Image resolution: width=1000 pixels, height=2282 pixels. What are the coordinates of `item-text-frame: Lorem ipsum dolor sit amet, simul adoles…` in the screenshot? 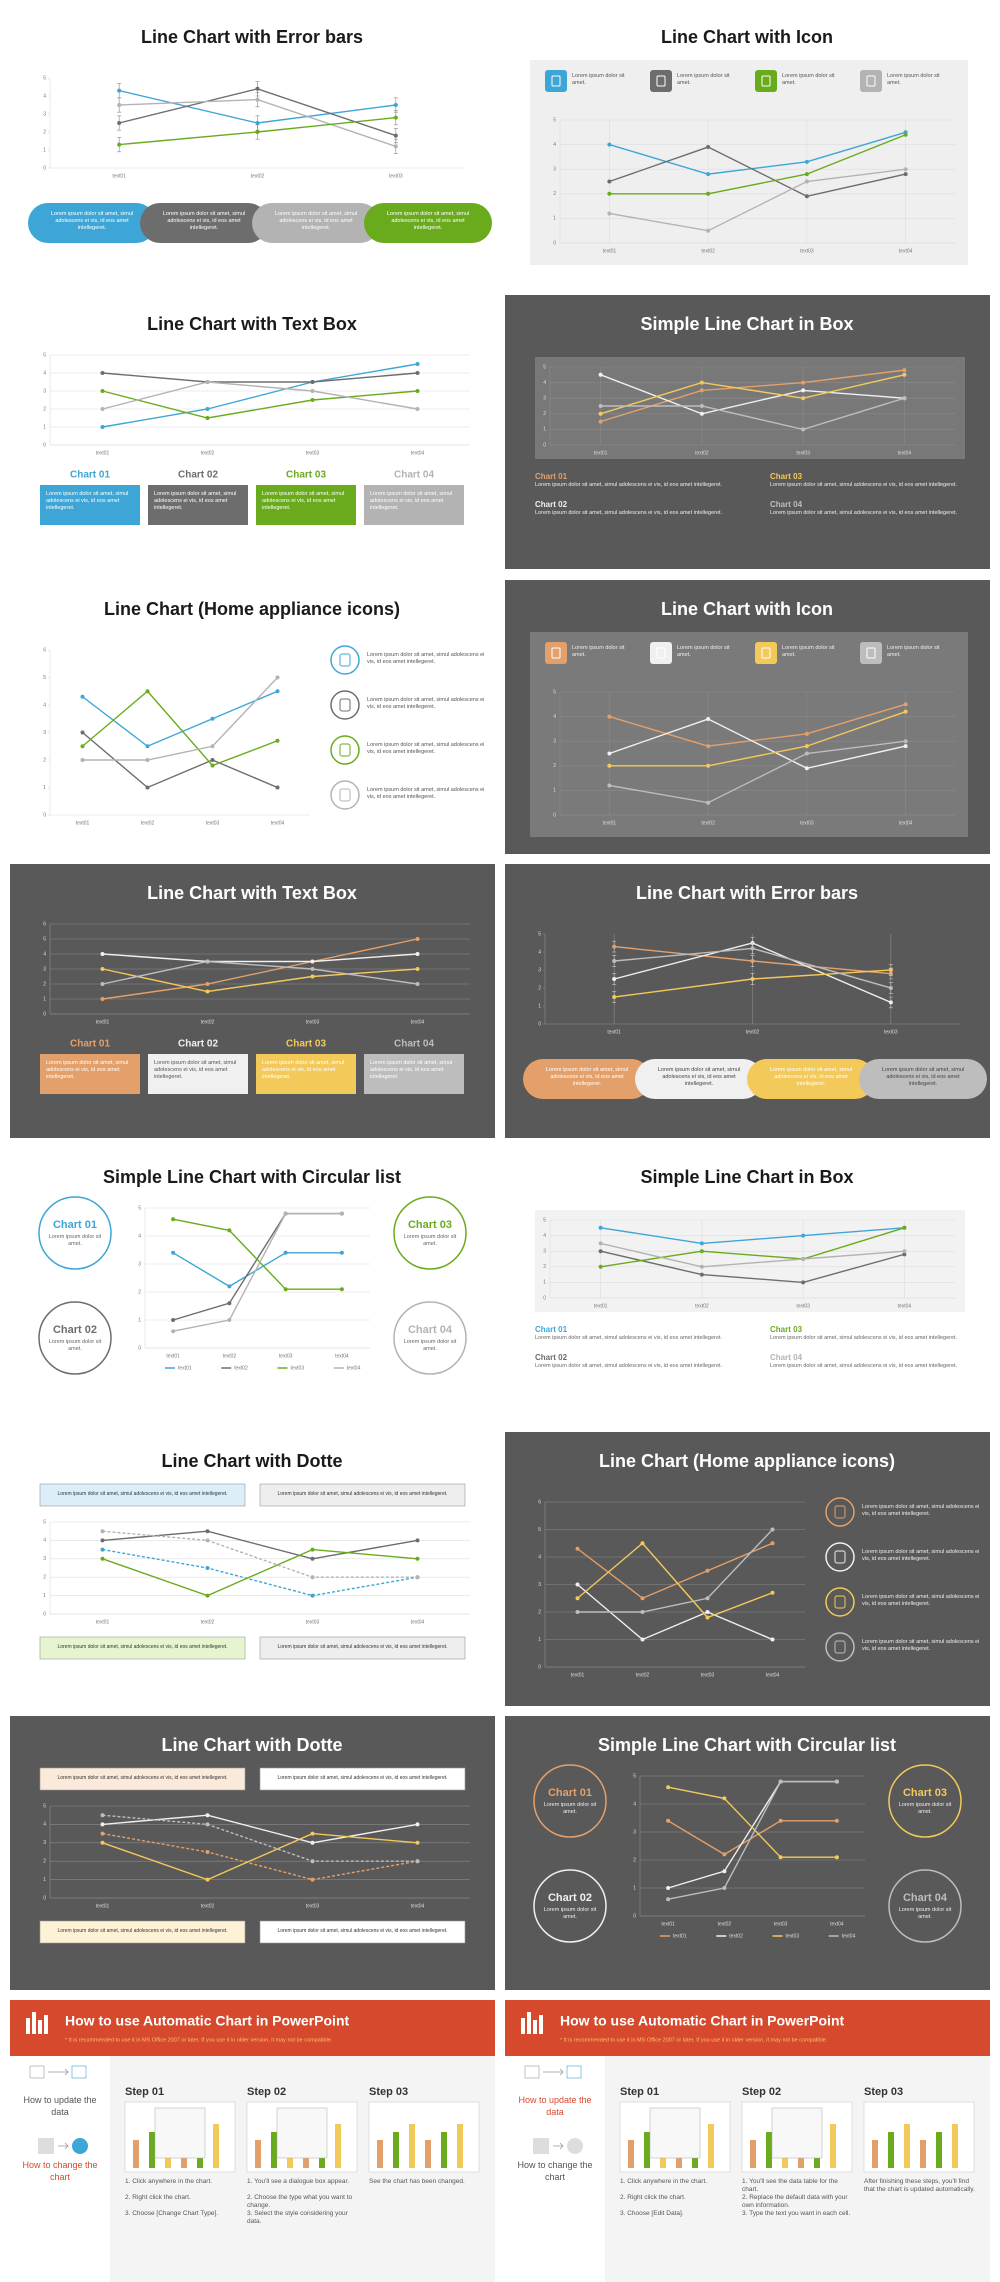 It's located at (920, 1600).